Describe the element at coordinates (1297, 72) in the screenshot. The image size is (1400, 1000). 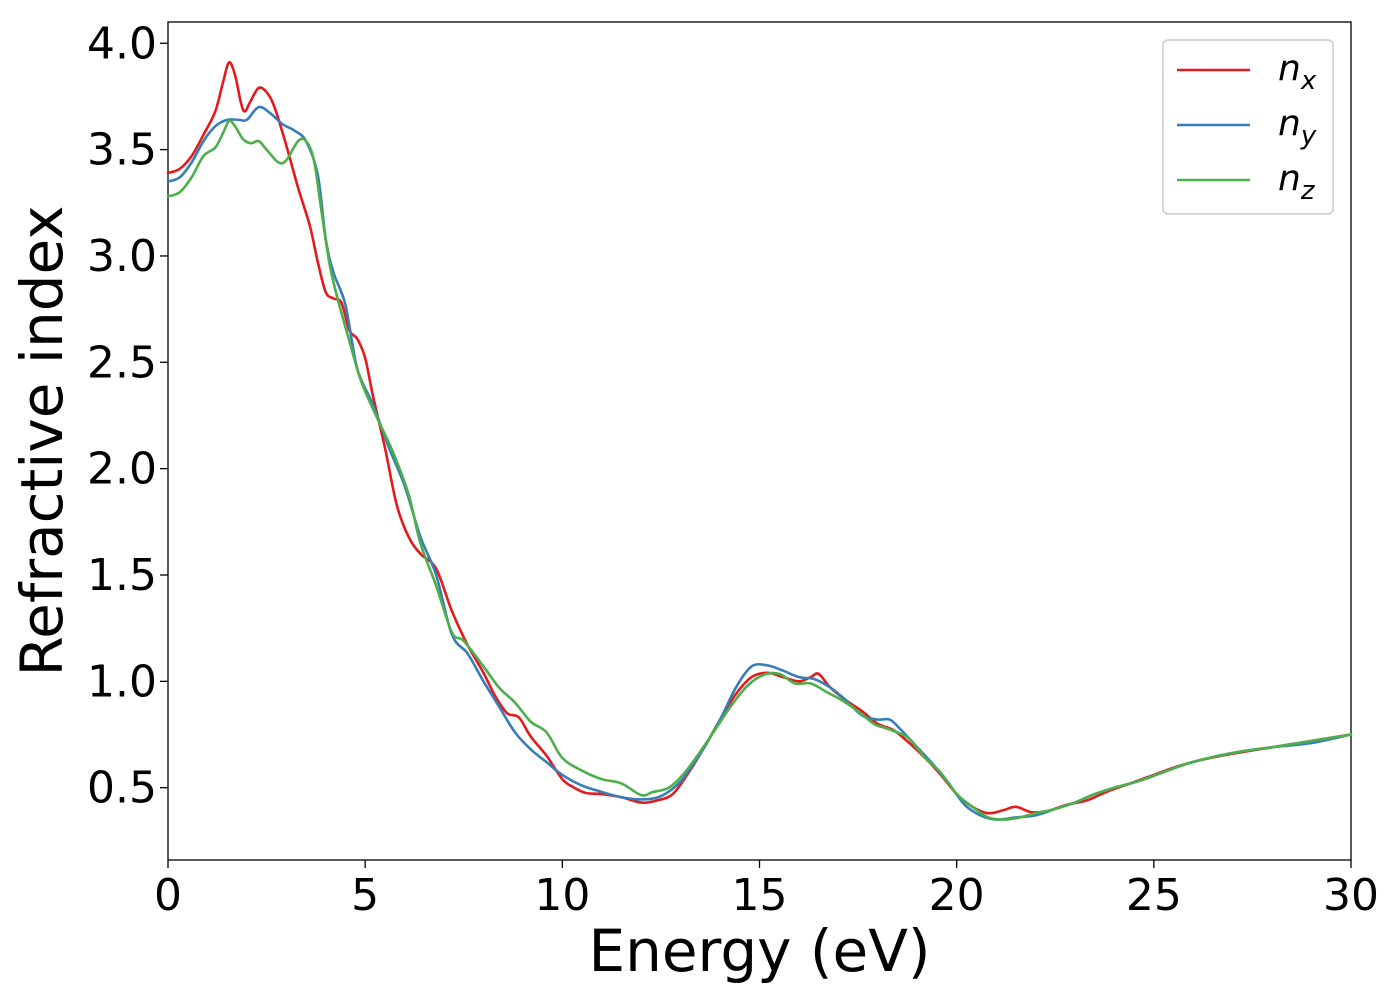
I see `legend-label-nx: nx` at that location.